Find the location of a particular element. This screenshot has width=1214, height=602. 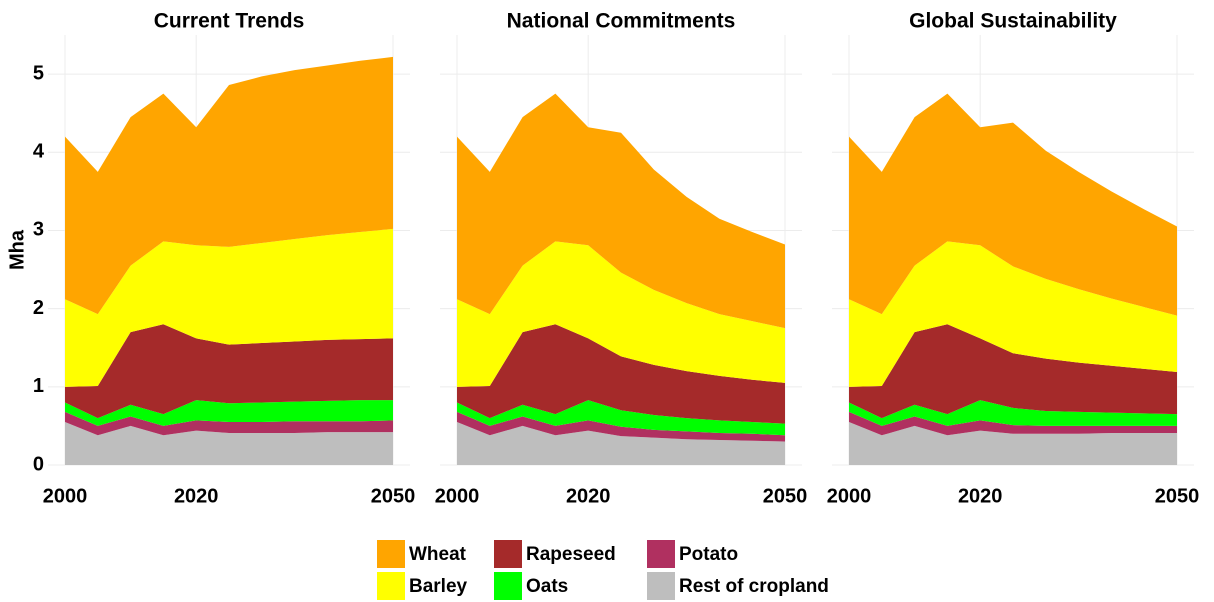

panel-title: Global Sustainability is located at coordinates (1013, 21).